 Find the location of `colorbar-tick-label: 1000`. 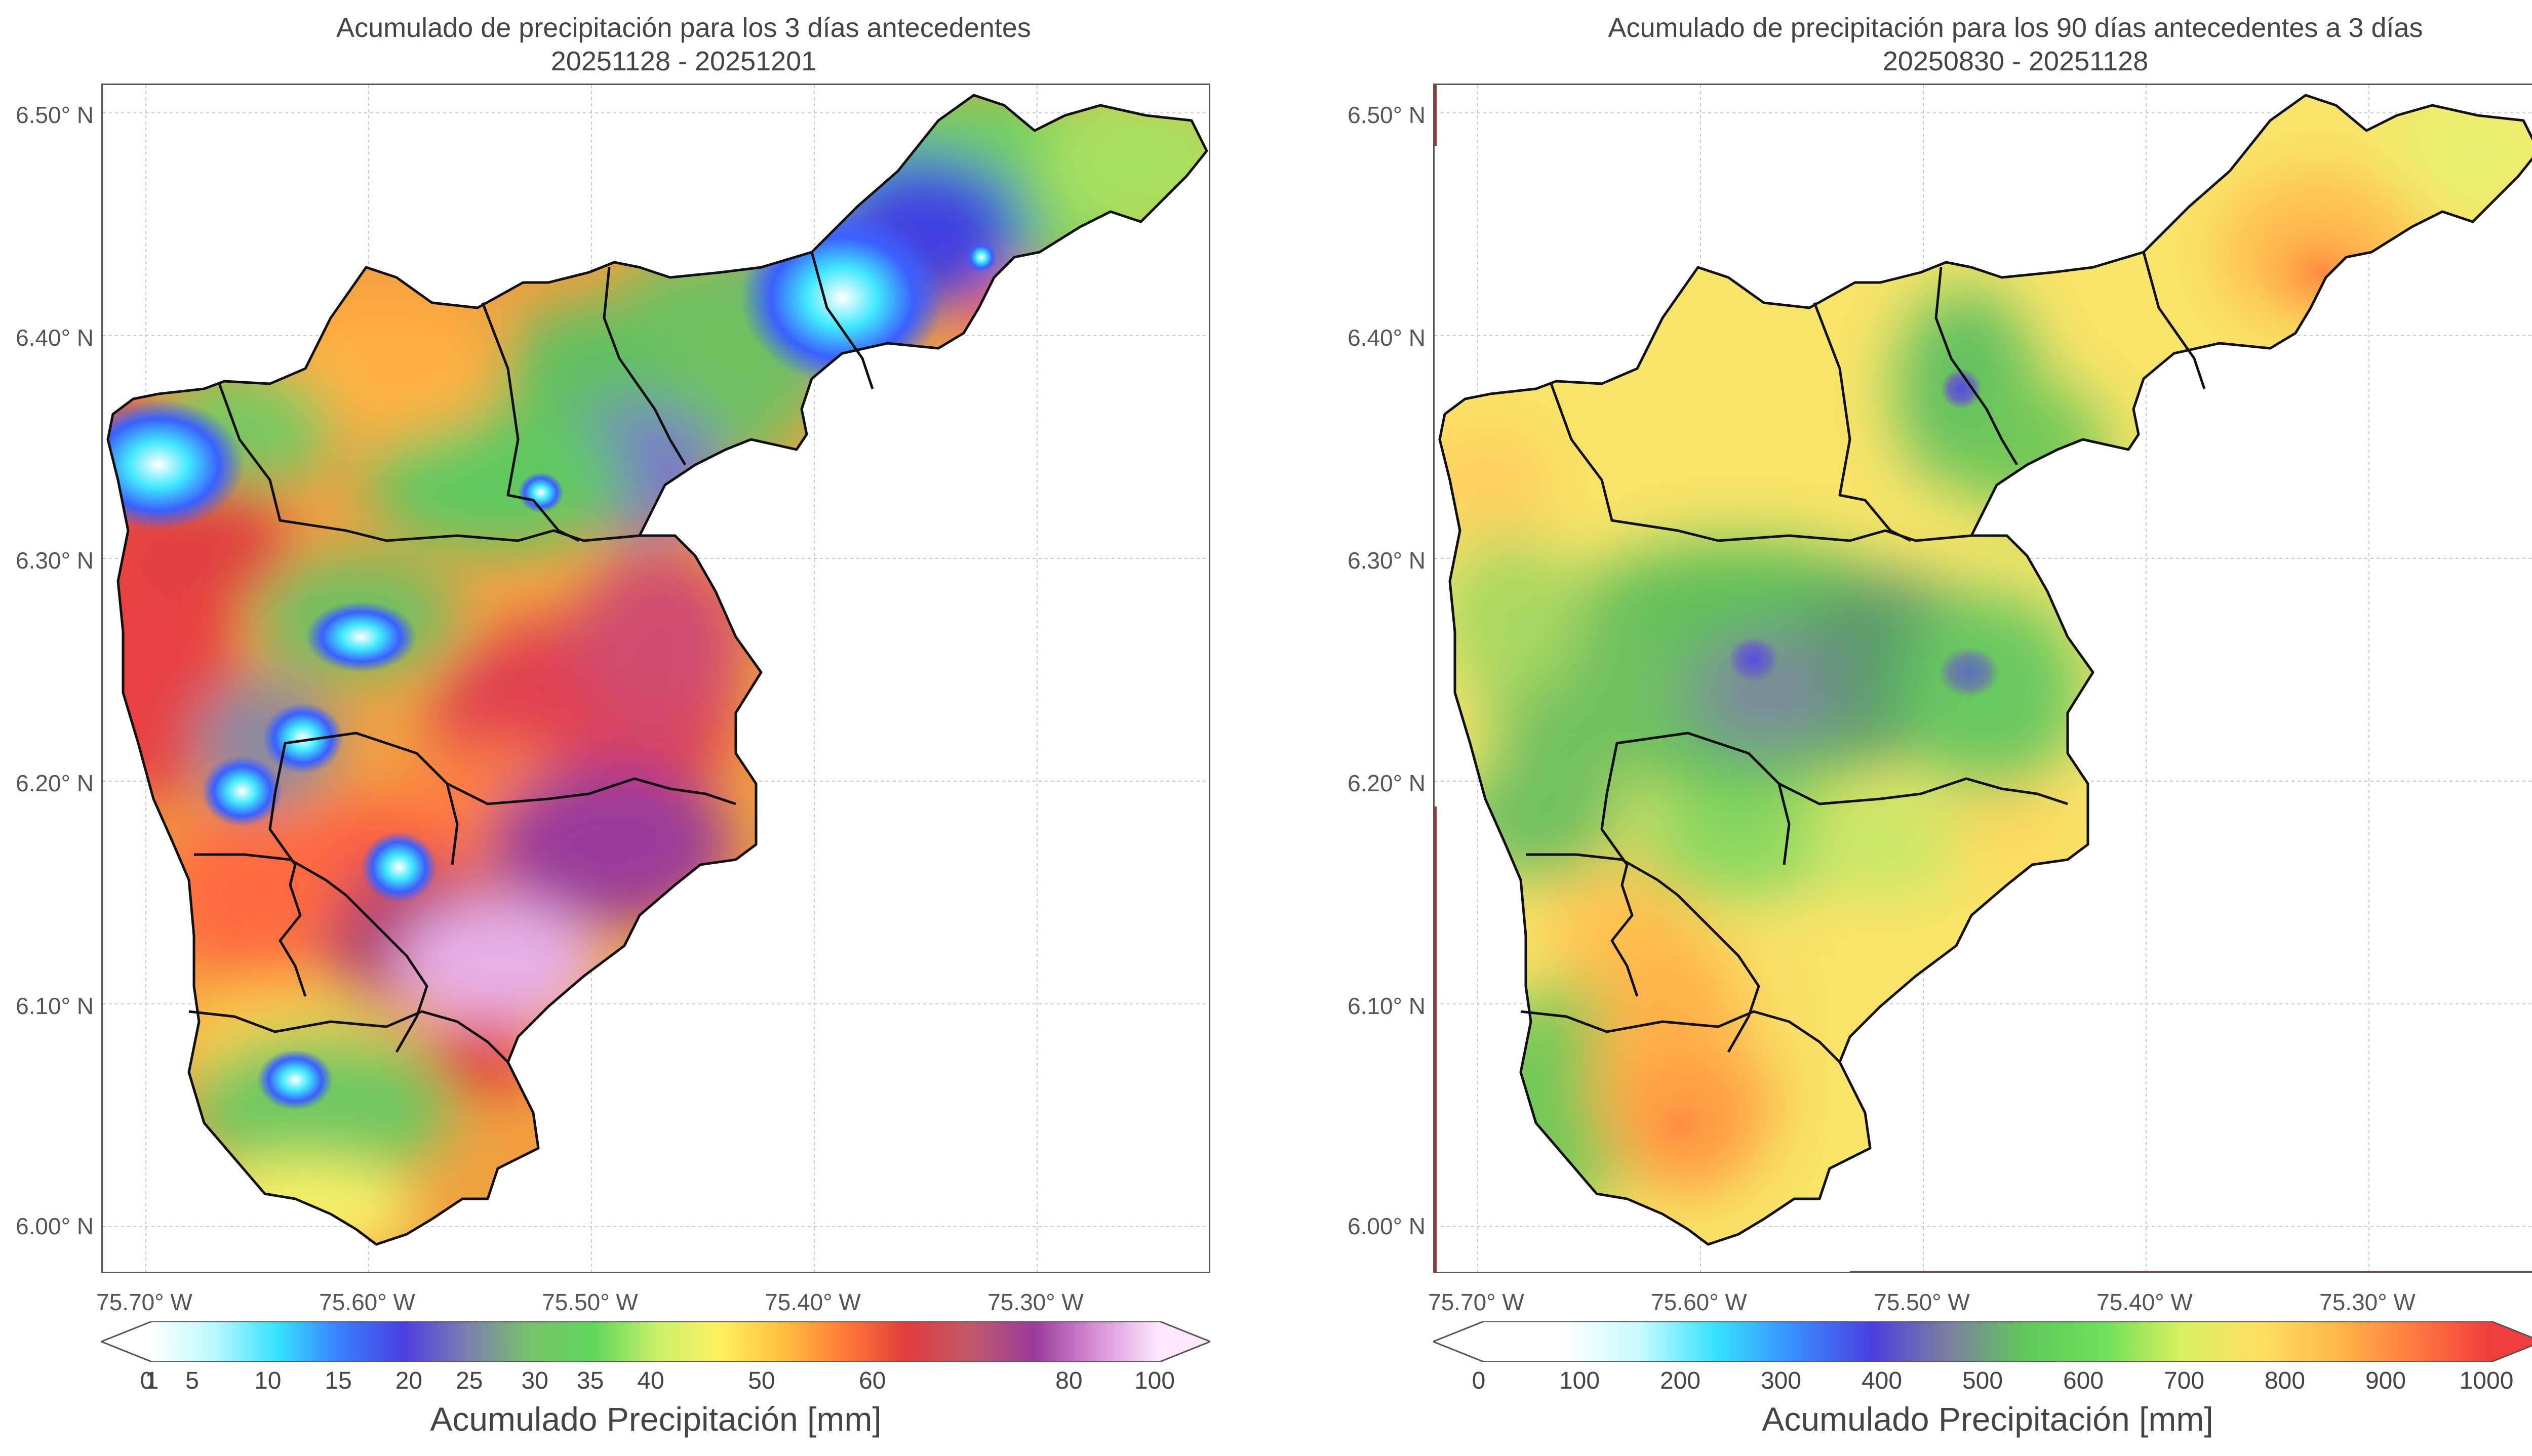

colorbar-tick-label: 1000 is located at coordinates (2486, 1380).